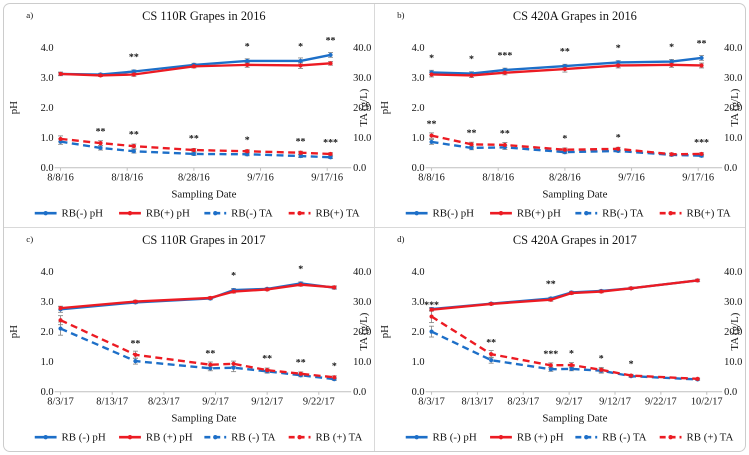 The image size is (749, 455). What do you see at coordinates (431, 402) in the screenshot?
I see `x-tick-label: 8/3/17` at bounding box center [431, 402].